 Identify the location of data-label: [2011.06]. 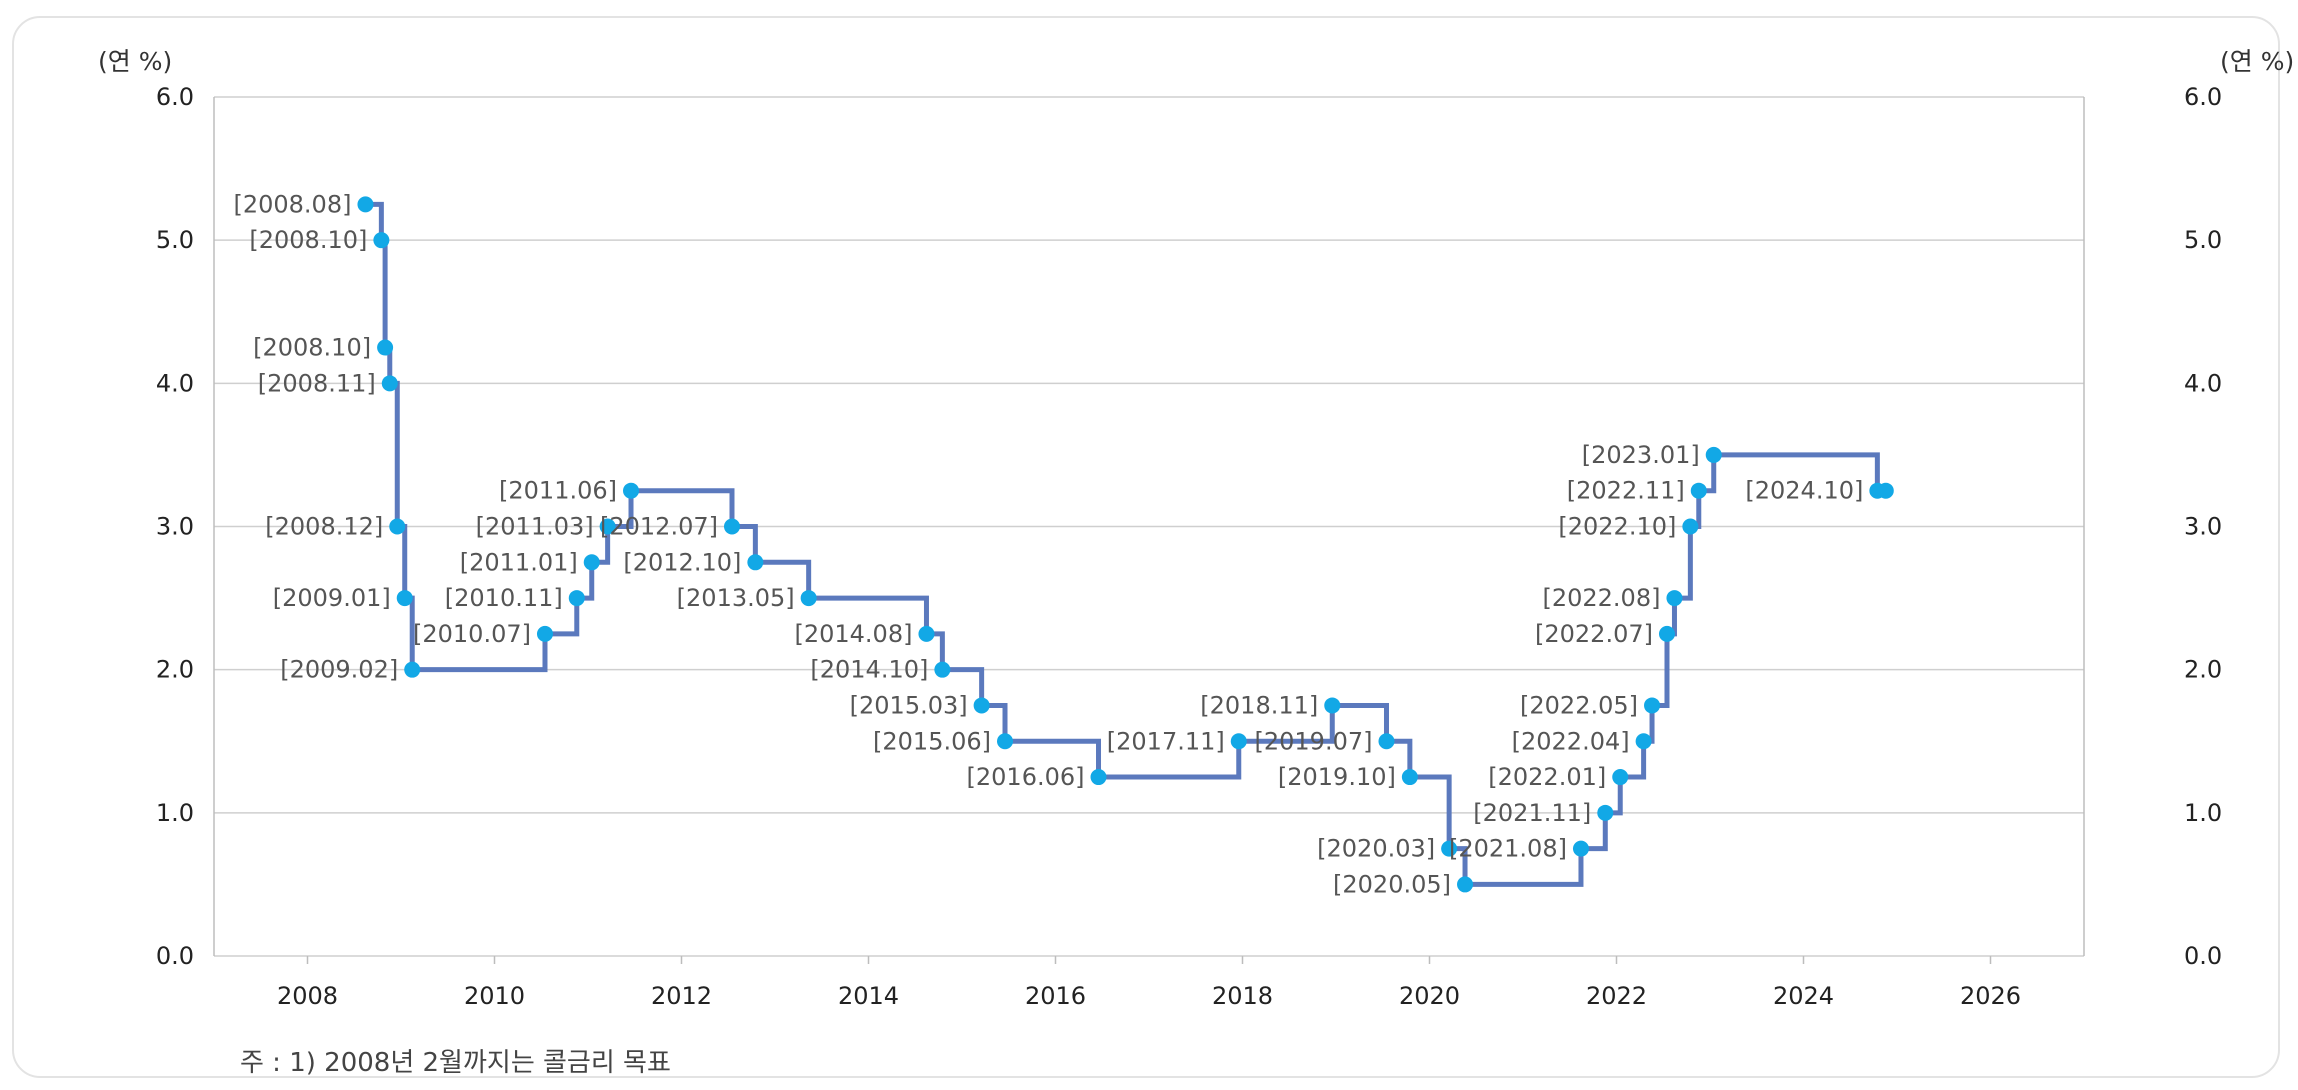
(558, 491).